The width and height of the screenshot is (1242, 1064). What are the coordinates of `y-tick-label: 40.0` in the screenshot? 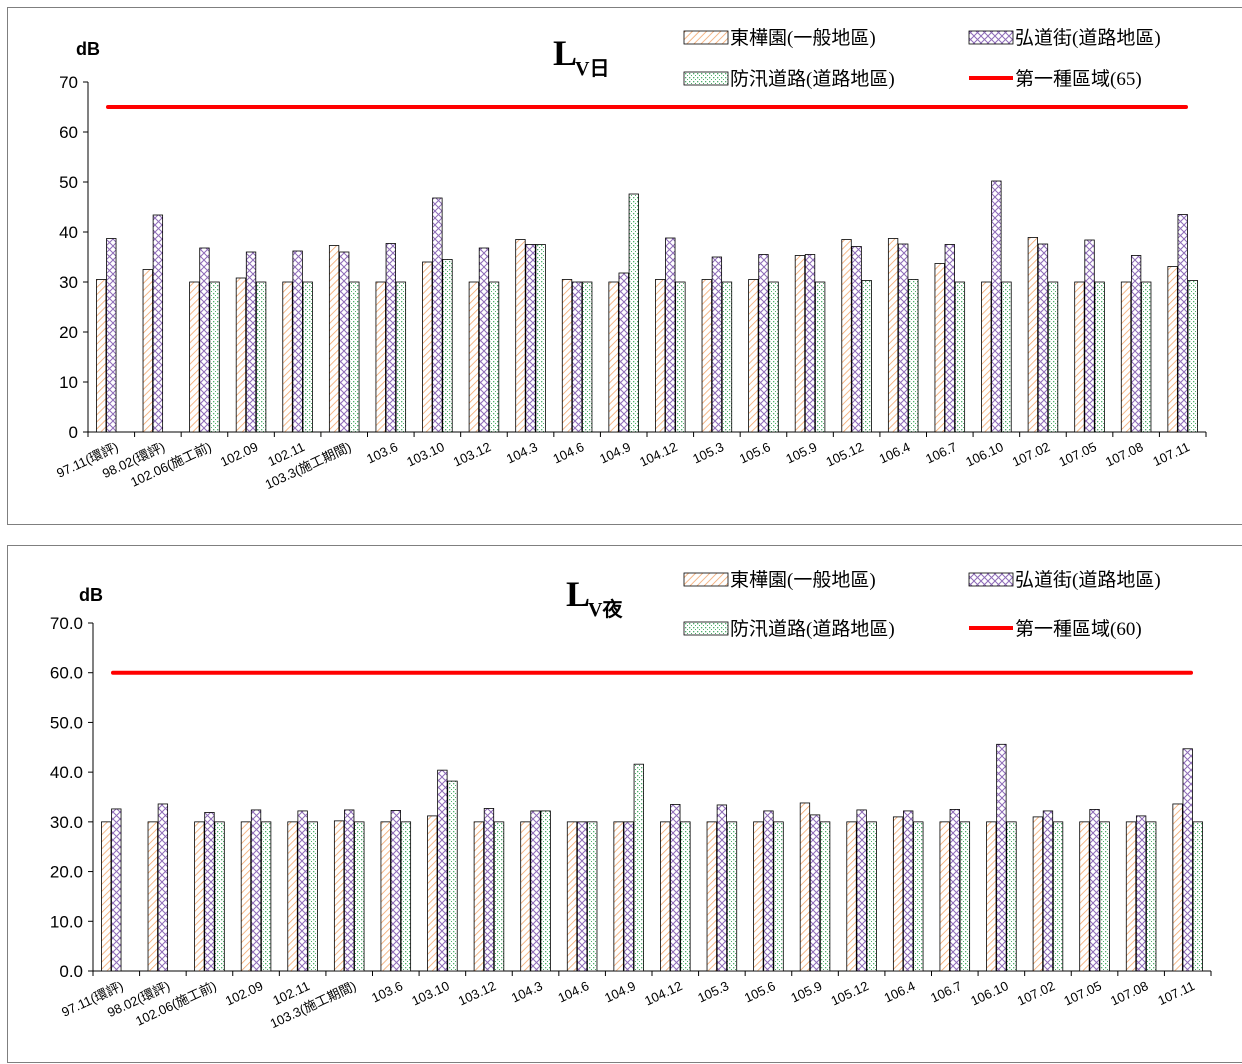 It's located at (66, 772).